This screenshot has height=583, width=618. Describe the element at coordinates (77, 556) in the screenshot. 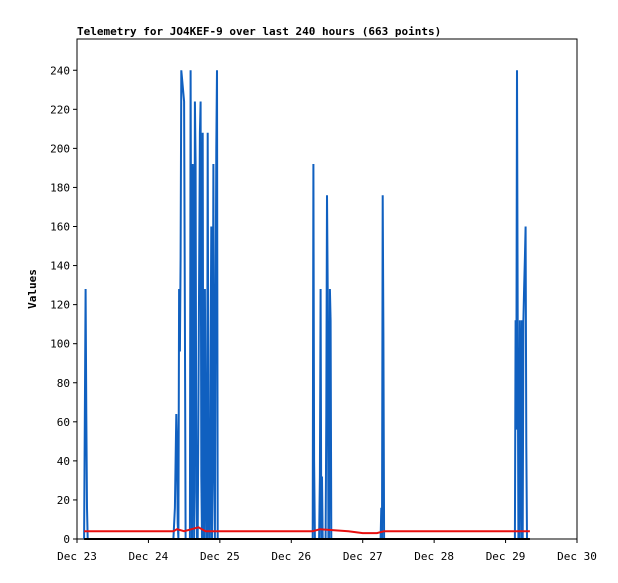

I see `x-tick-label: Dec 23` at that location.